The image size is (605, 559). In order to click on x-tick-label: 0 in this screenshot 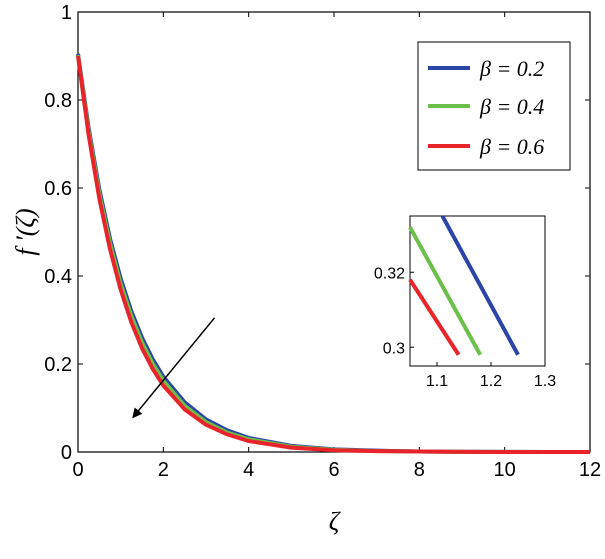, I will do `click(77, 470)`.